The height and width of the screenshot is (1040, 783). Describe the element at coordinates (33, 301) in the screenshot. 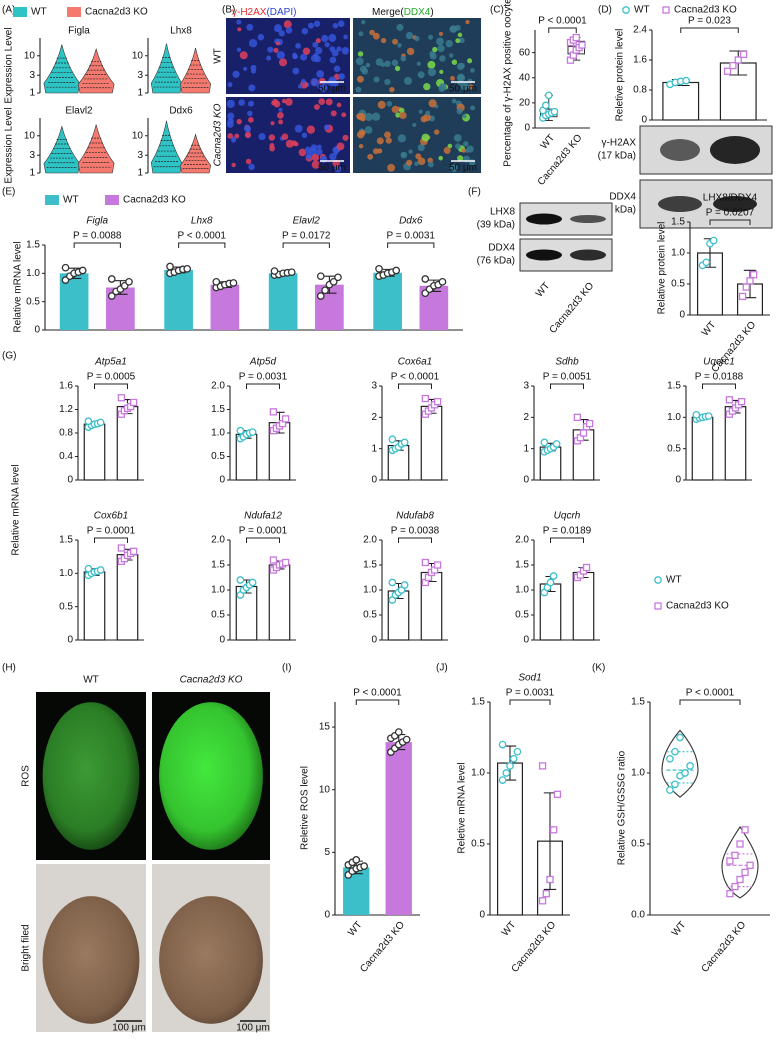

I see `y-tick-label: 0.5` at that location.